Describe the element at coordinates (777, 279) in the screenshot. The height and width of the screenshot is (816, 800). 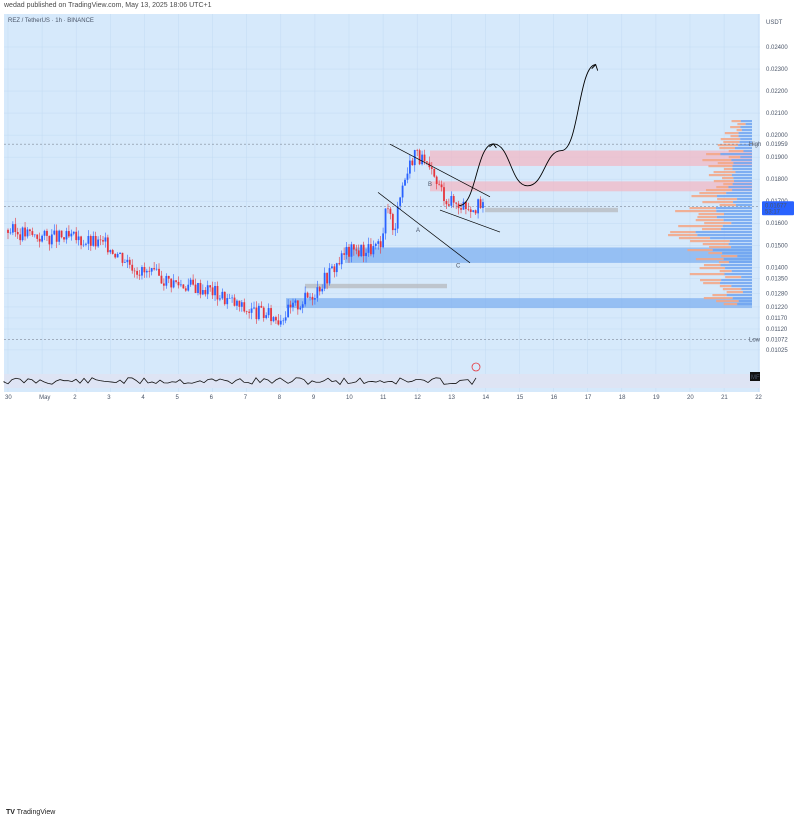
I see `price-tick-label: 0.01350` at that location.